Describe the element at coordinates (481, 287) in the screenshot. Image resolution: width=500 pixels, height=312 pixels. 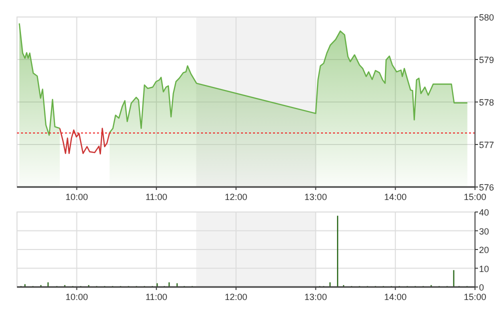
I see `y-tick-label: 0` at that location.